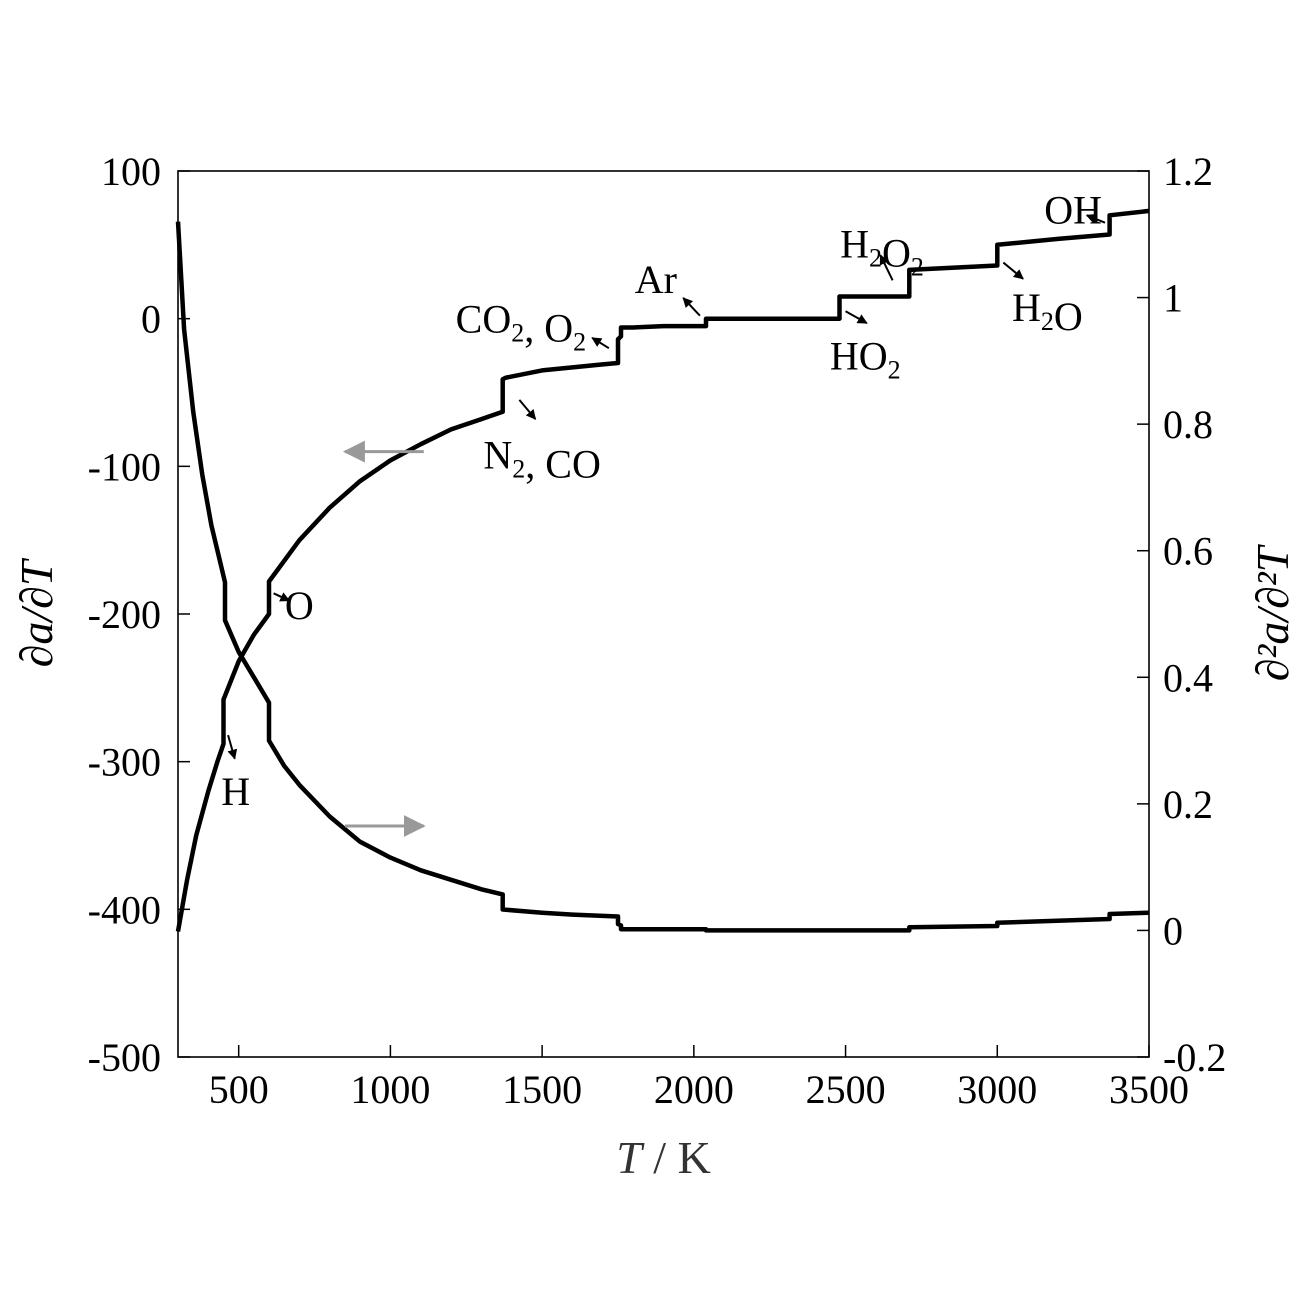 This screenshot has height=1310, width=1310. I want to click on x-tick-label: 1000, so click(390, 1089).